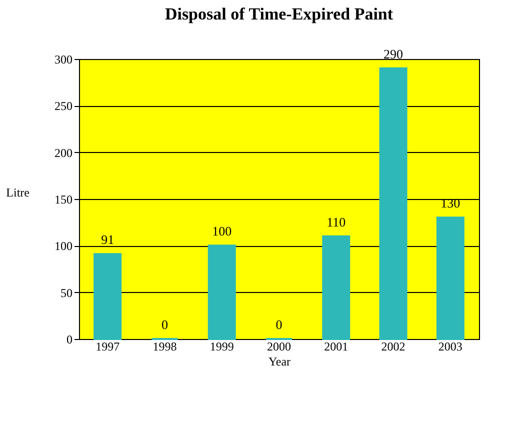  I want to click on data-label: 110, so click(336, 222).